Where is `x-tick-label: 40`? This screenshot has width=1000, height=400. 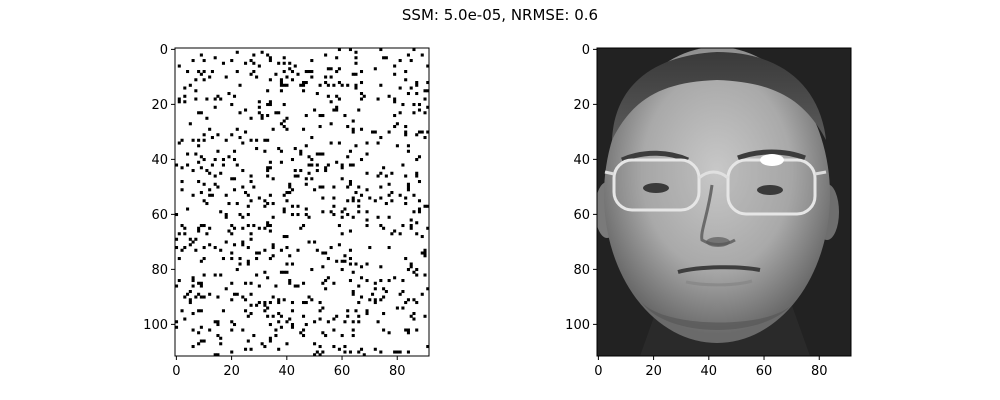 x-tick-label: 40 is located at coordinates (287, 371).